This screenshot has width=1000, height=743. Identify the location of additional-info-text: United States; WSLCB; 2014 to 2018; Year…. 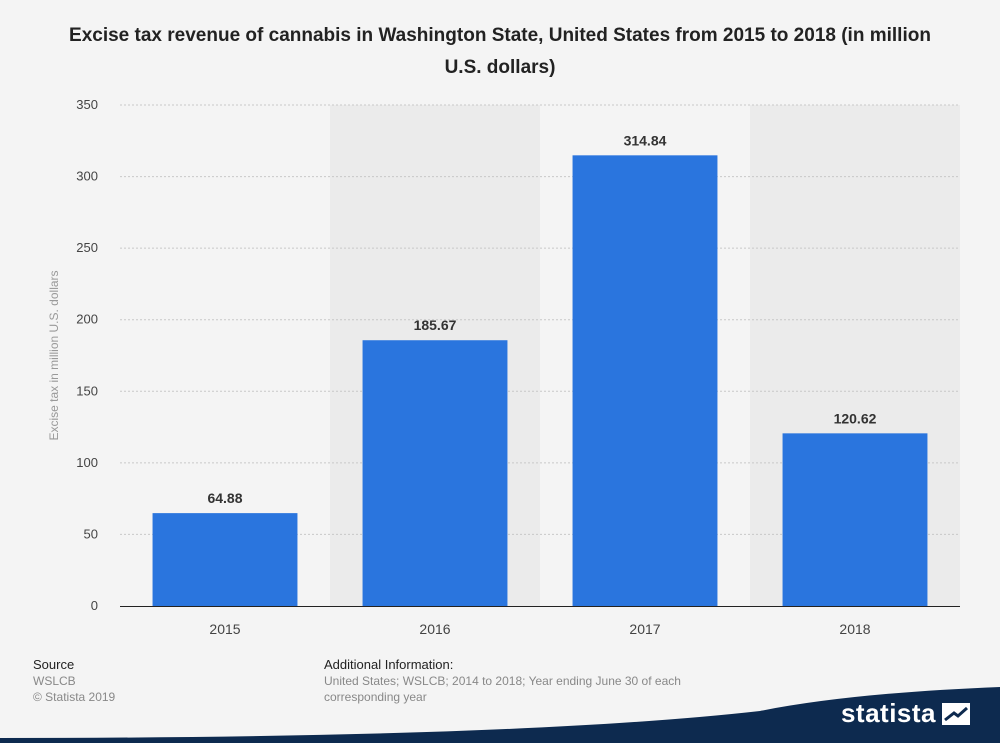
(502, 689).